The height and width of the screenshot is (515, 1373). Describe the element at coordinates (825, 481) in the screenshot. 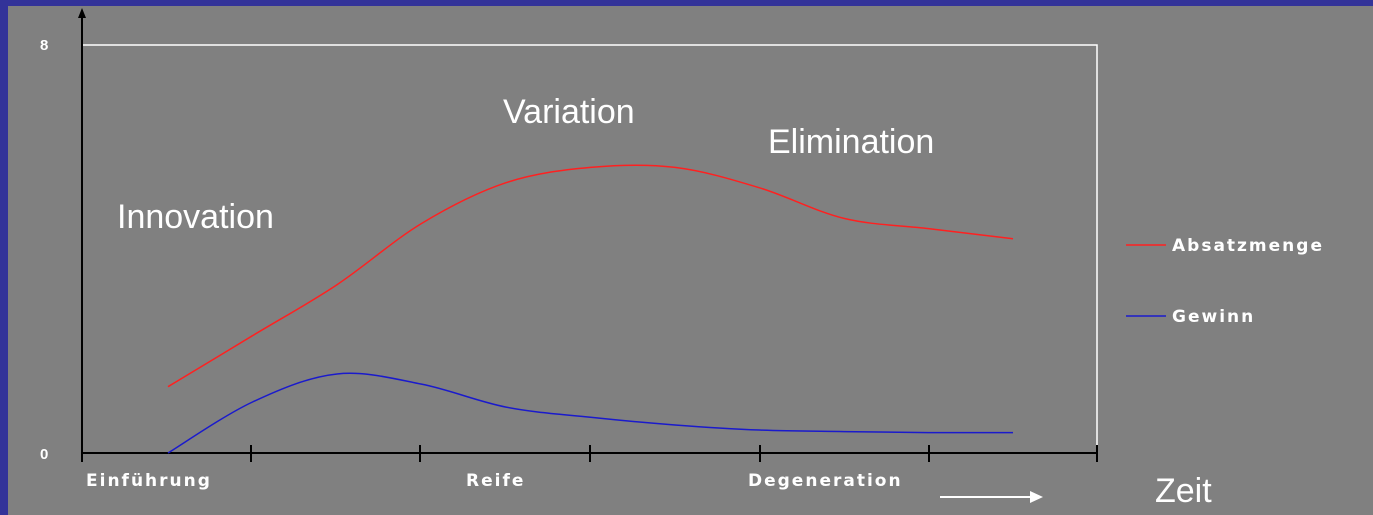

I see `category-label-degeneration: Degeneration` at that location.